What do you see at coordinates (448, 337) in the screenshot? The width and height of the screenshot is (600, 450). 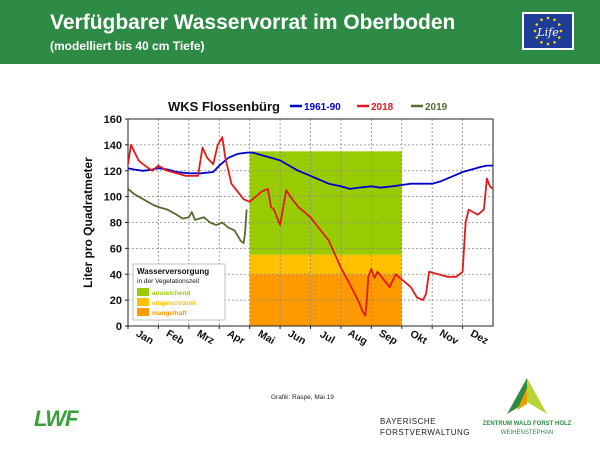 I see `x-tick-label: Nov` at bounding box center [448, 337].